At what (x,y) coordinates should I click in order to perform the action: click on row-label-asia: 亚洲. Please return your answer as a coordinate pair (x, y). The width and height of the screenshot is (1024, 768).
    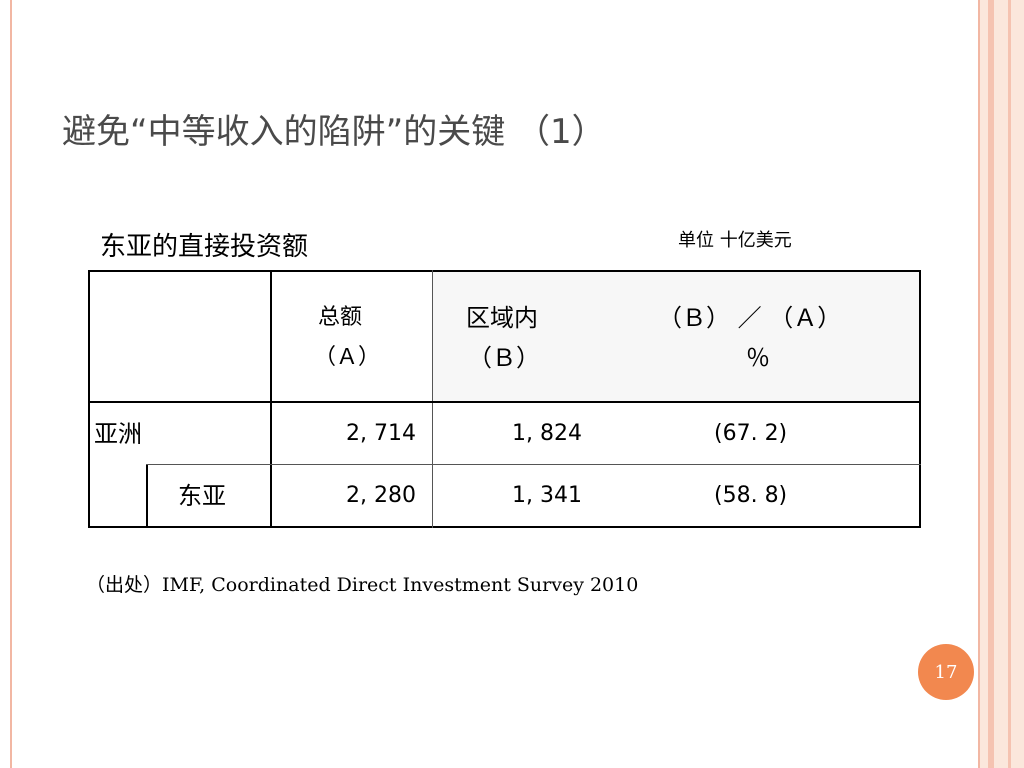
    Looking at the image, I should click on (118, 434).